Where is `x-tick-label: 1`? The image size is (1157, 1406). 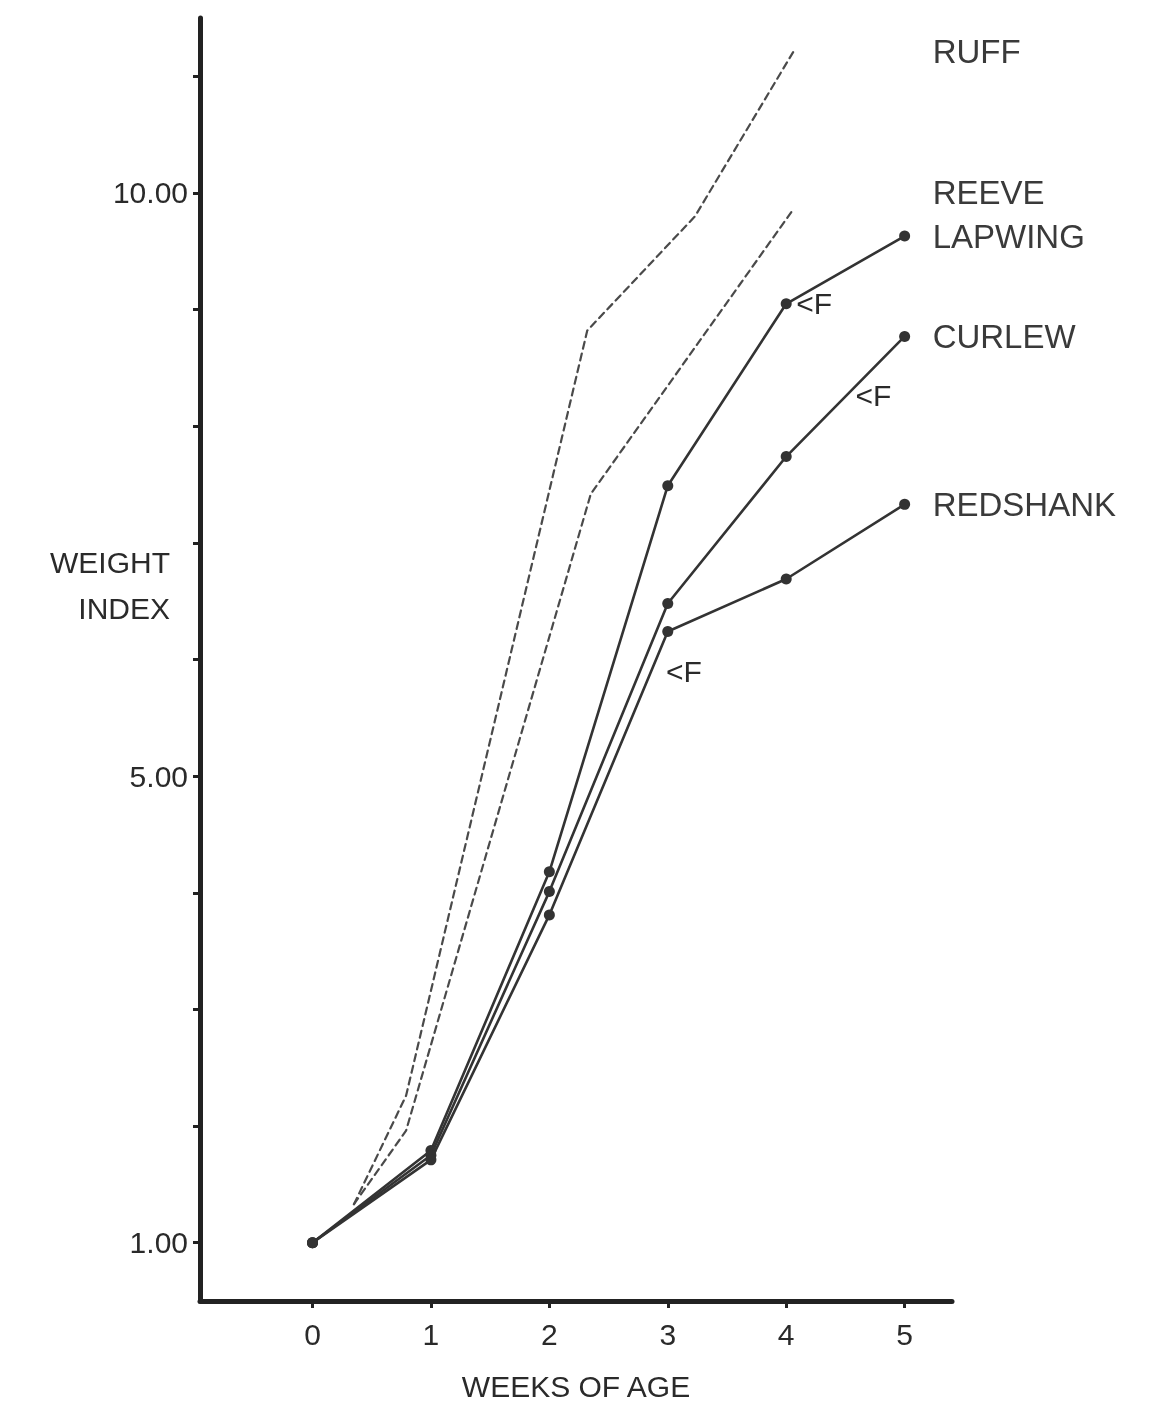 x-tick-label: 1 is located at coordinates (431, 1334).